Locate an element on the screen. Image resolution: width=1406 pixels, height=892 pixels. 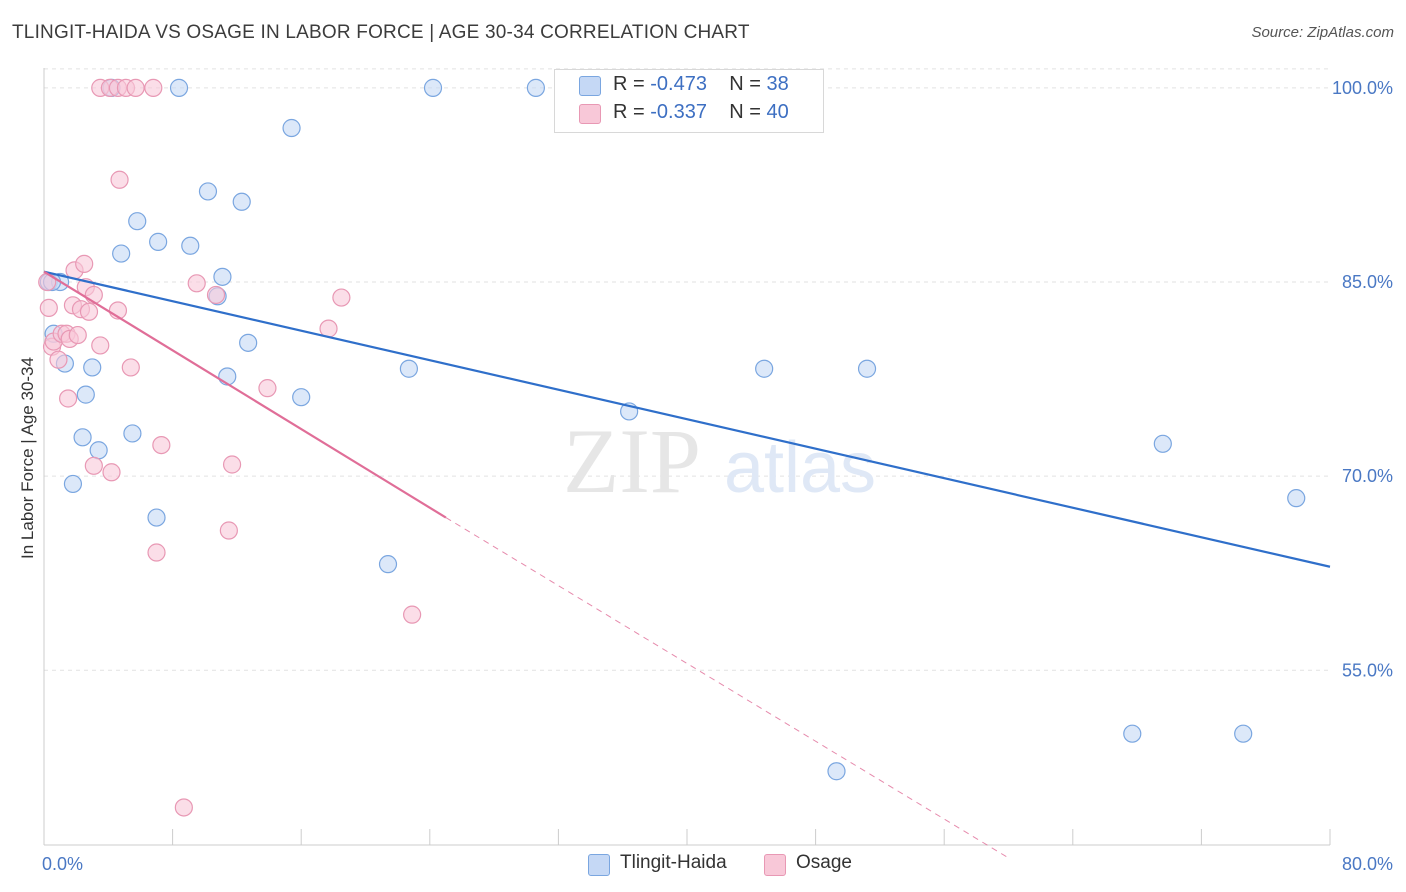
legend-n-value: 40 is located at coordinates (777, 112).